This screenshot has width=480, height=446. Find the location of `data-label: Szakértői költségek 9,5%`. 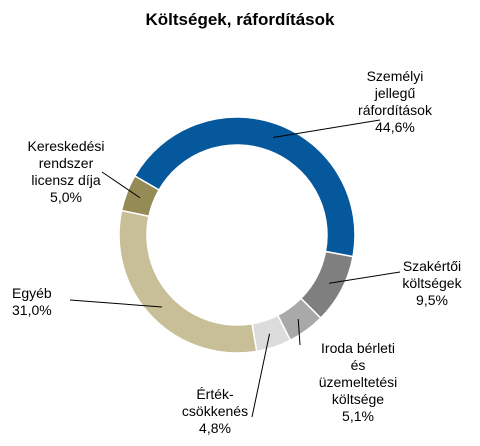

data-label: Szakértői költségek 9,5% is located at coordinates (431, 283).